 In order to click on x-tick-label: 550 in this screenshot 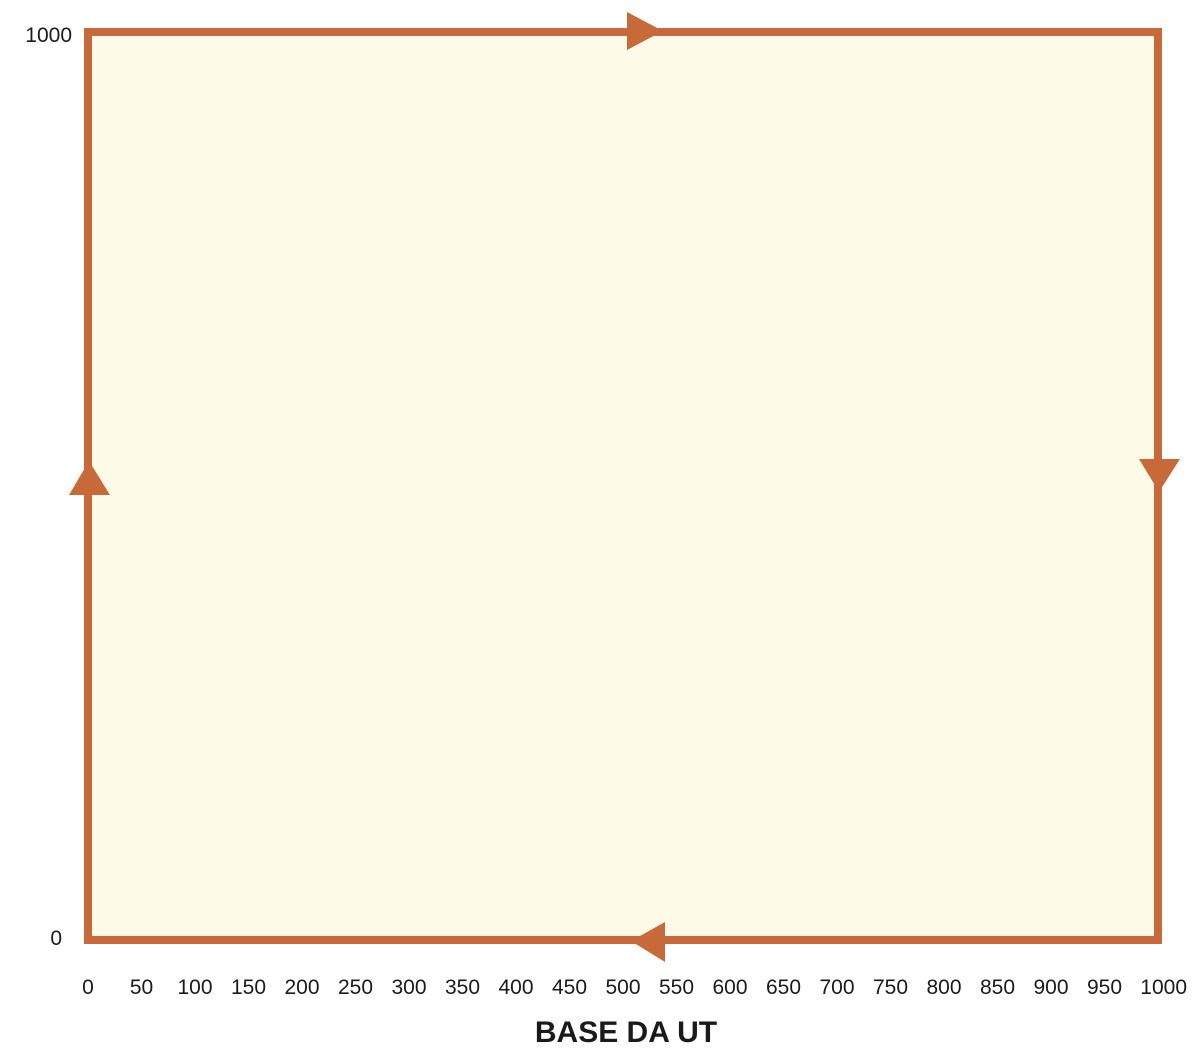, I will do `click(676, 987)`.